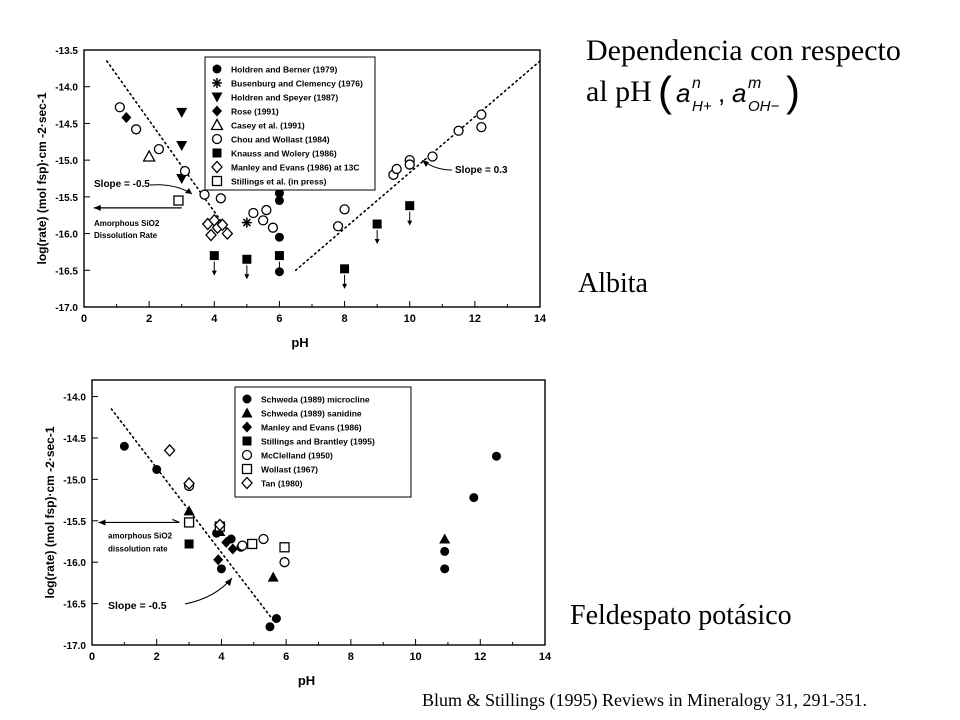 The height and width of the screenshot is (720, 960). Describe the element at coordinates (665, 91) in the screenshot. I see `formula-open-paren: (` at that location.